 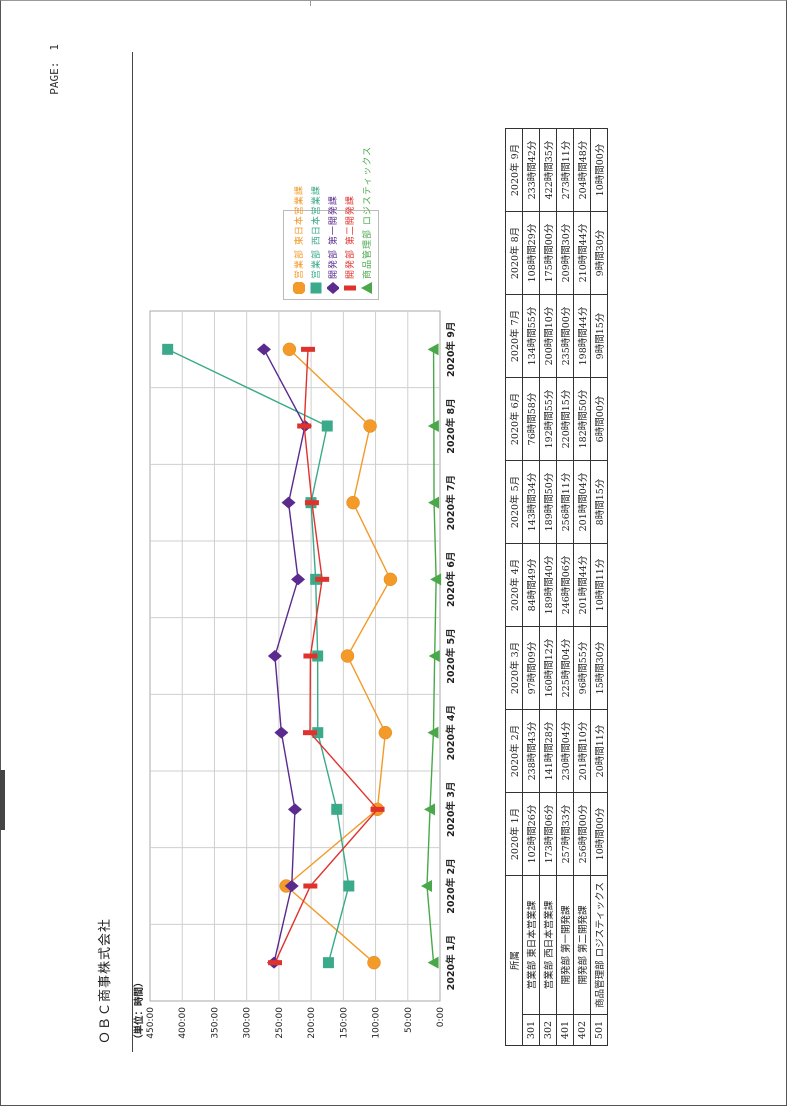 I want to click on dept-code-cell: 302, so click(x=548, y=1030).